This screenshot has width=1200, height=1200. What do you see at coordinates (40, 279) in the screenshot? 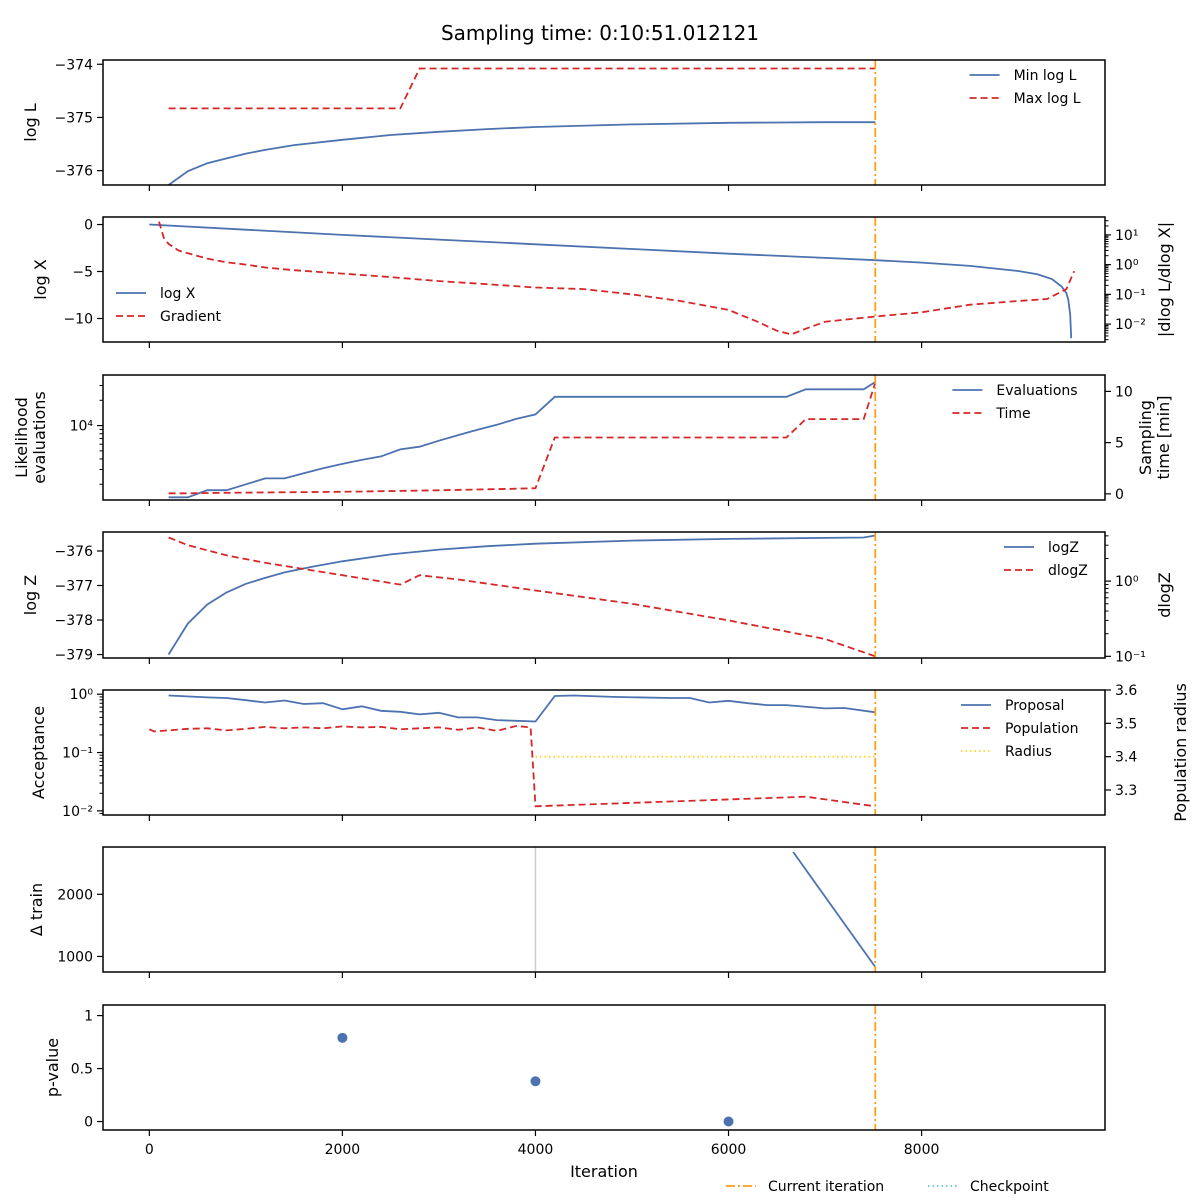
I see `y-axis-label: log X` at bounding box center [40, 279].